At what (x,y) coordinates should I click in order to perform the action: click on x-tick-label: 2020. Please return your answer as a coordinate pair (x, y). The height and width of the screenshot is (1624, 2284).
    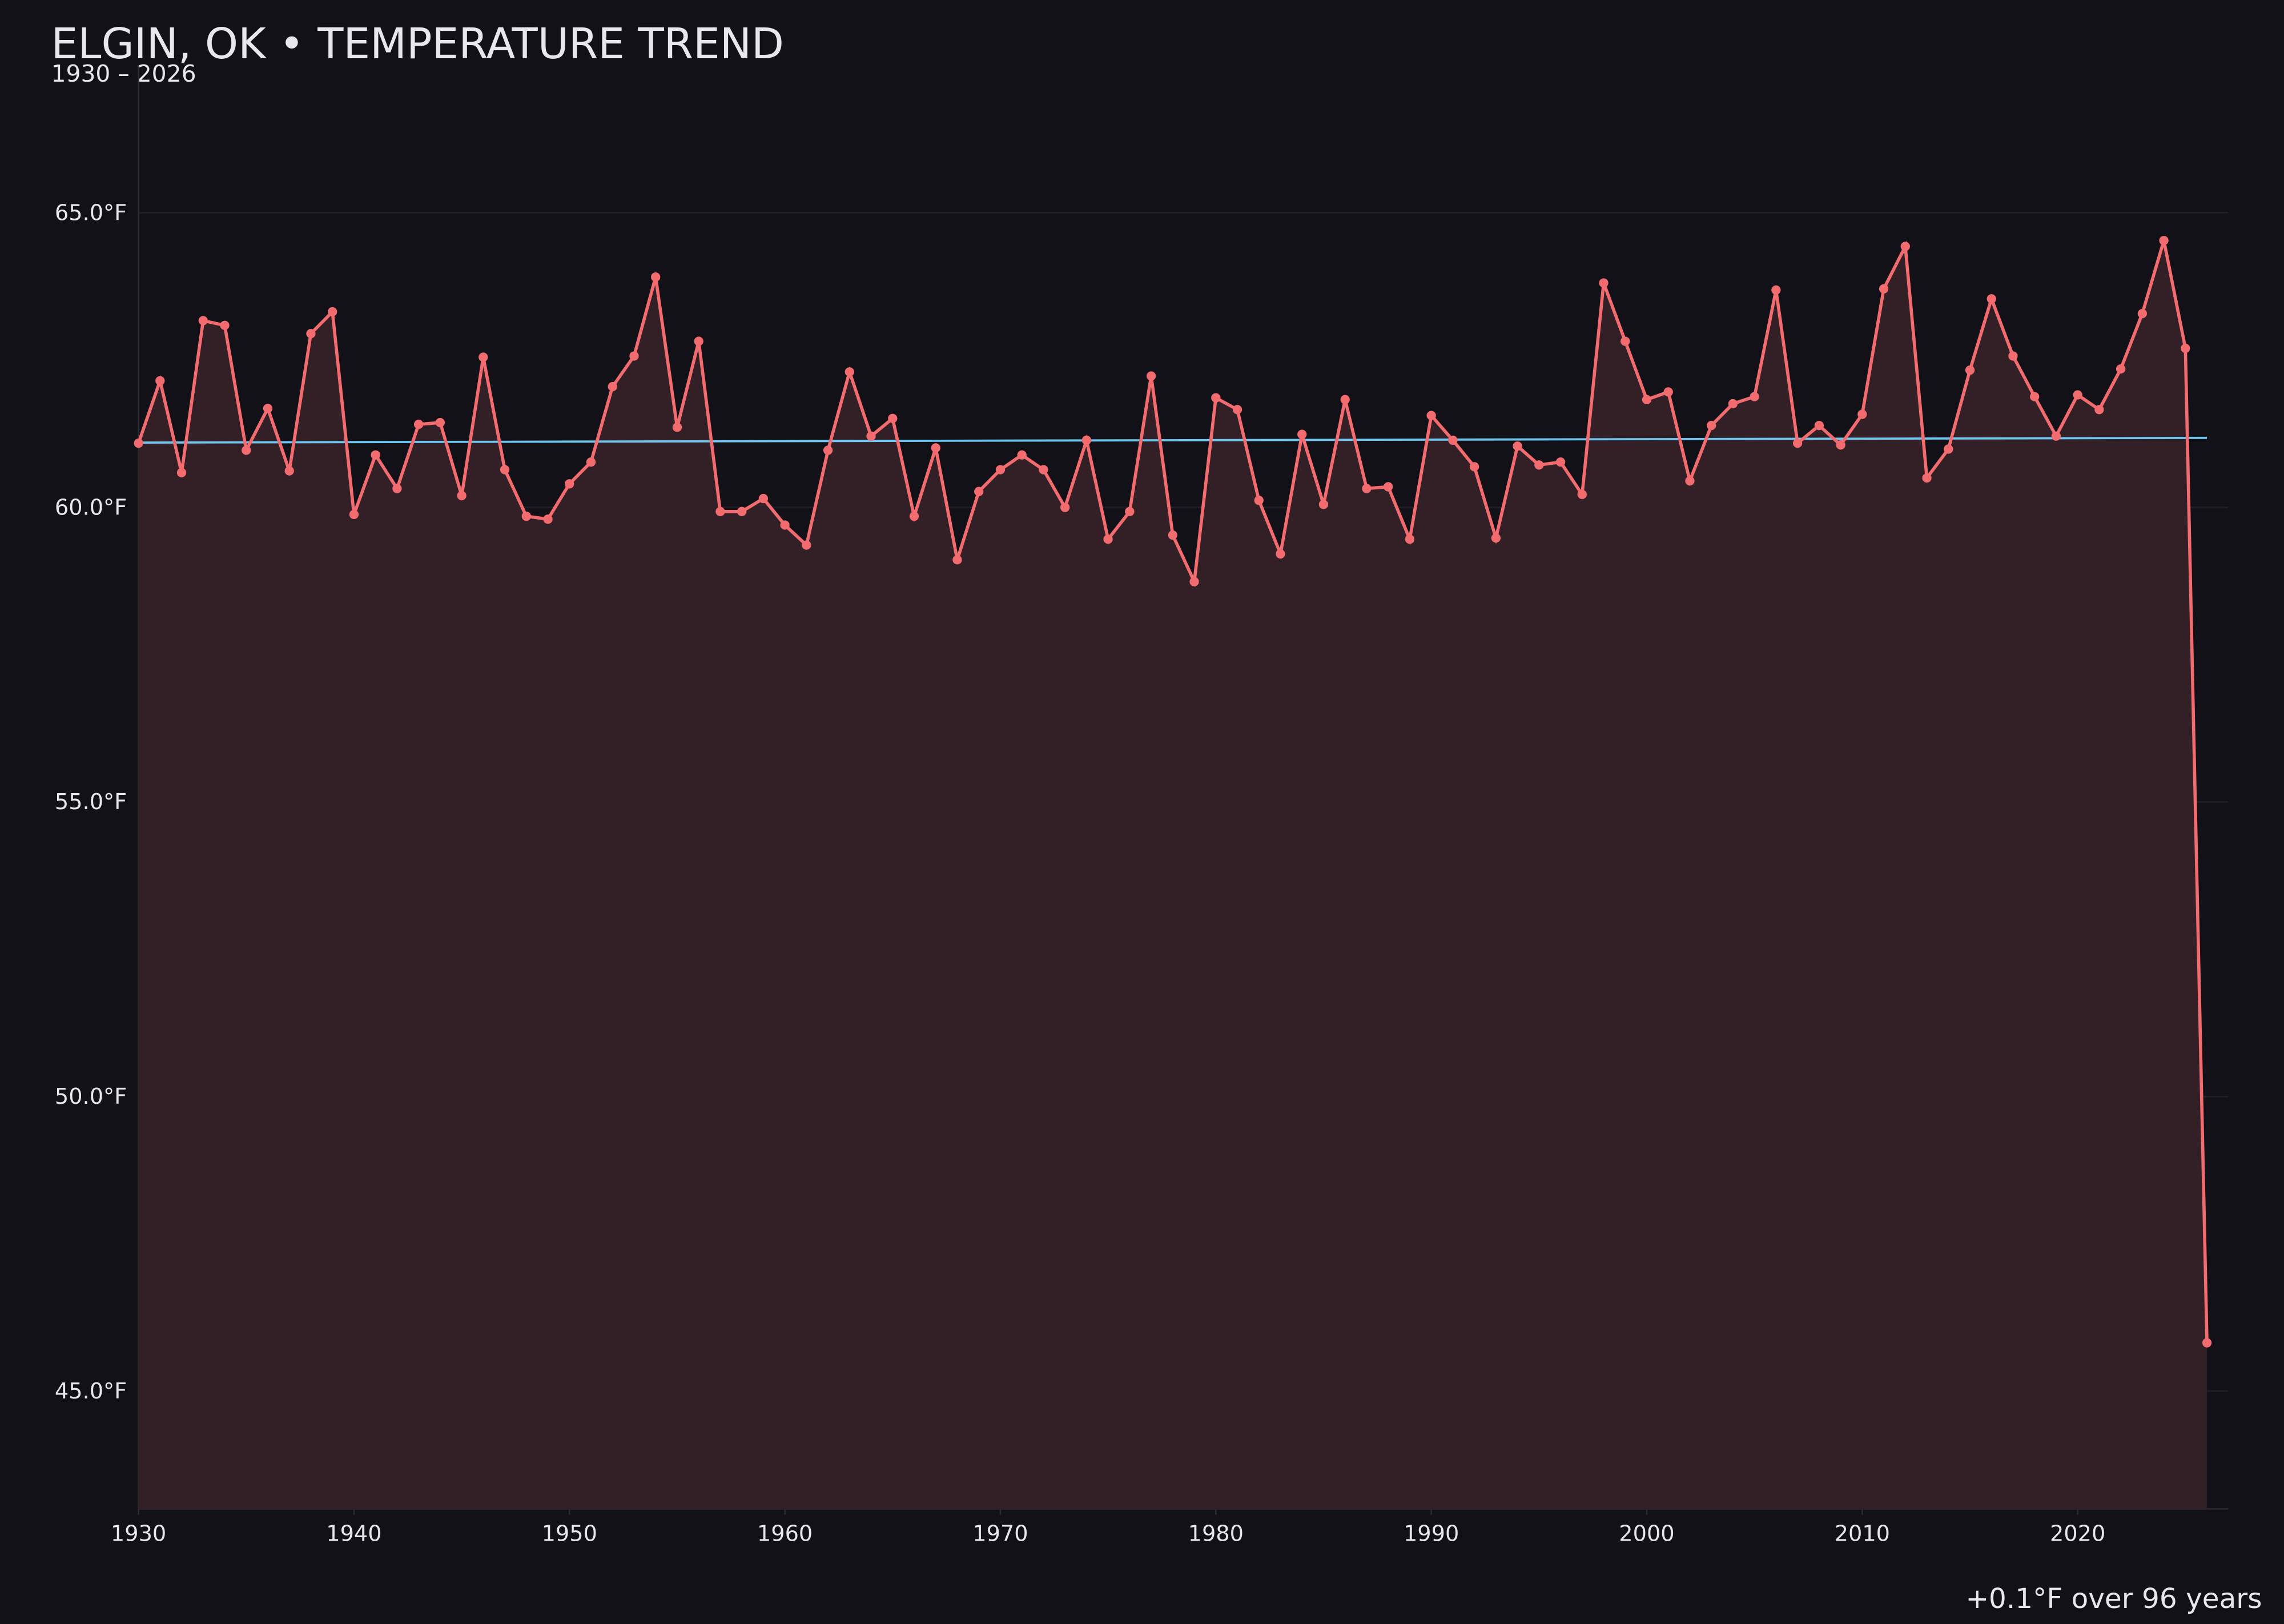
    Looking at the image, I should click on (2077, 1534).